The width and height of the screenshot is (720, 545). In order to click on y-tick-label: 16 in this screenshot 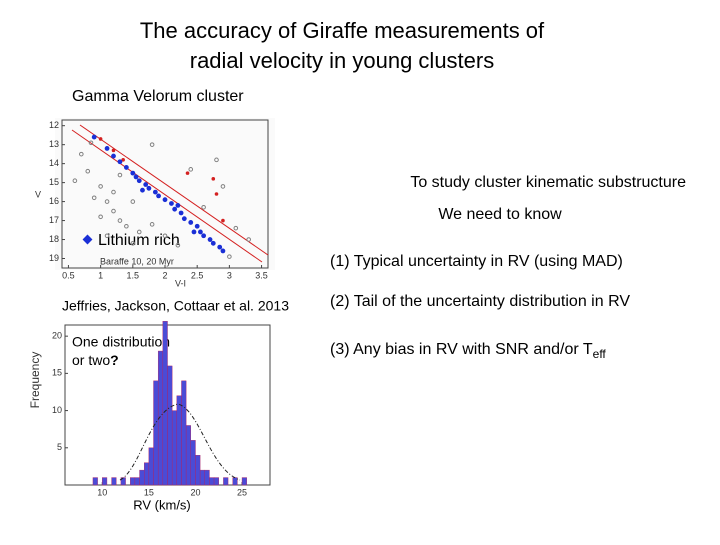, I will do `click(54, 201)`.